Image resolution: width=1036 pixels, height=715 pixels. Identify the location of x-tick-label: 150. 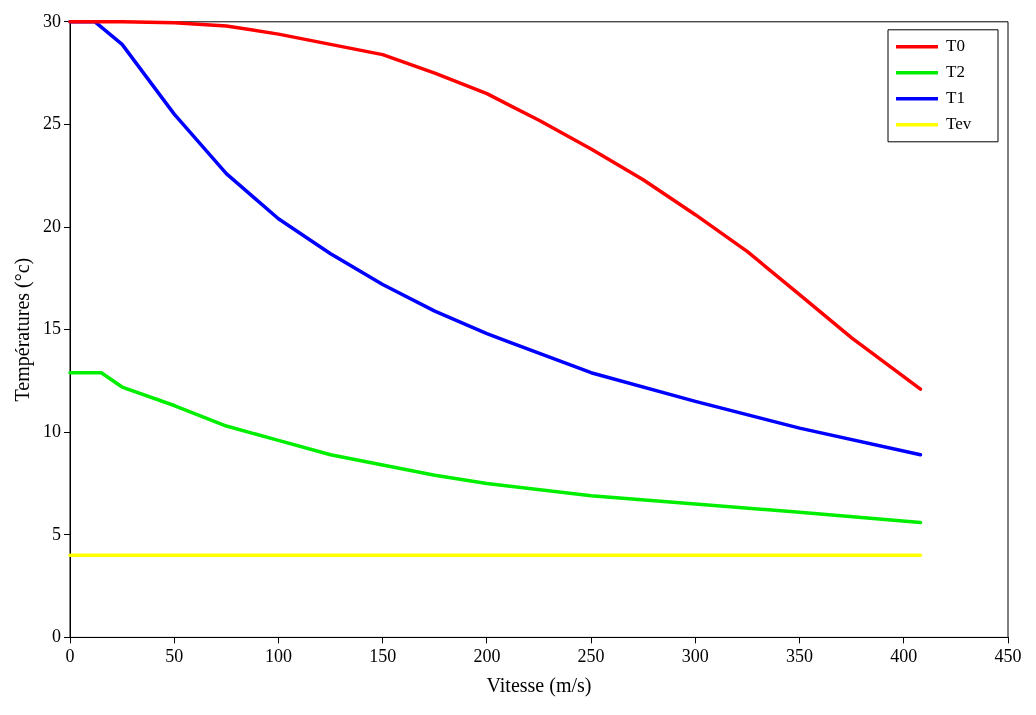
(383, 655).